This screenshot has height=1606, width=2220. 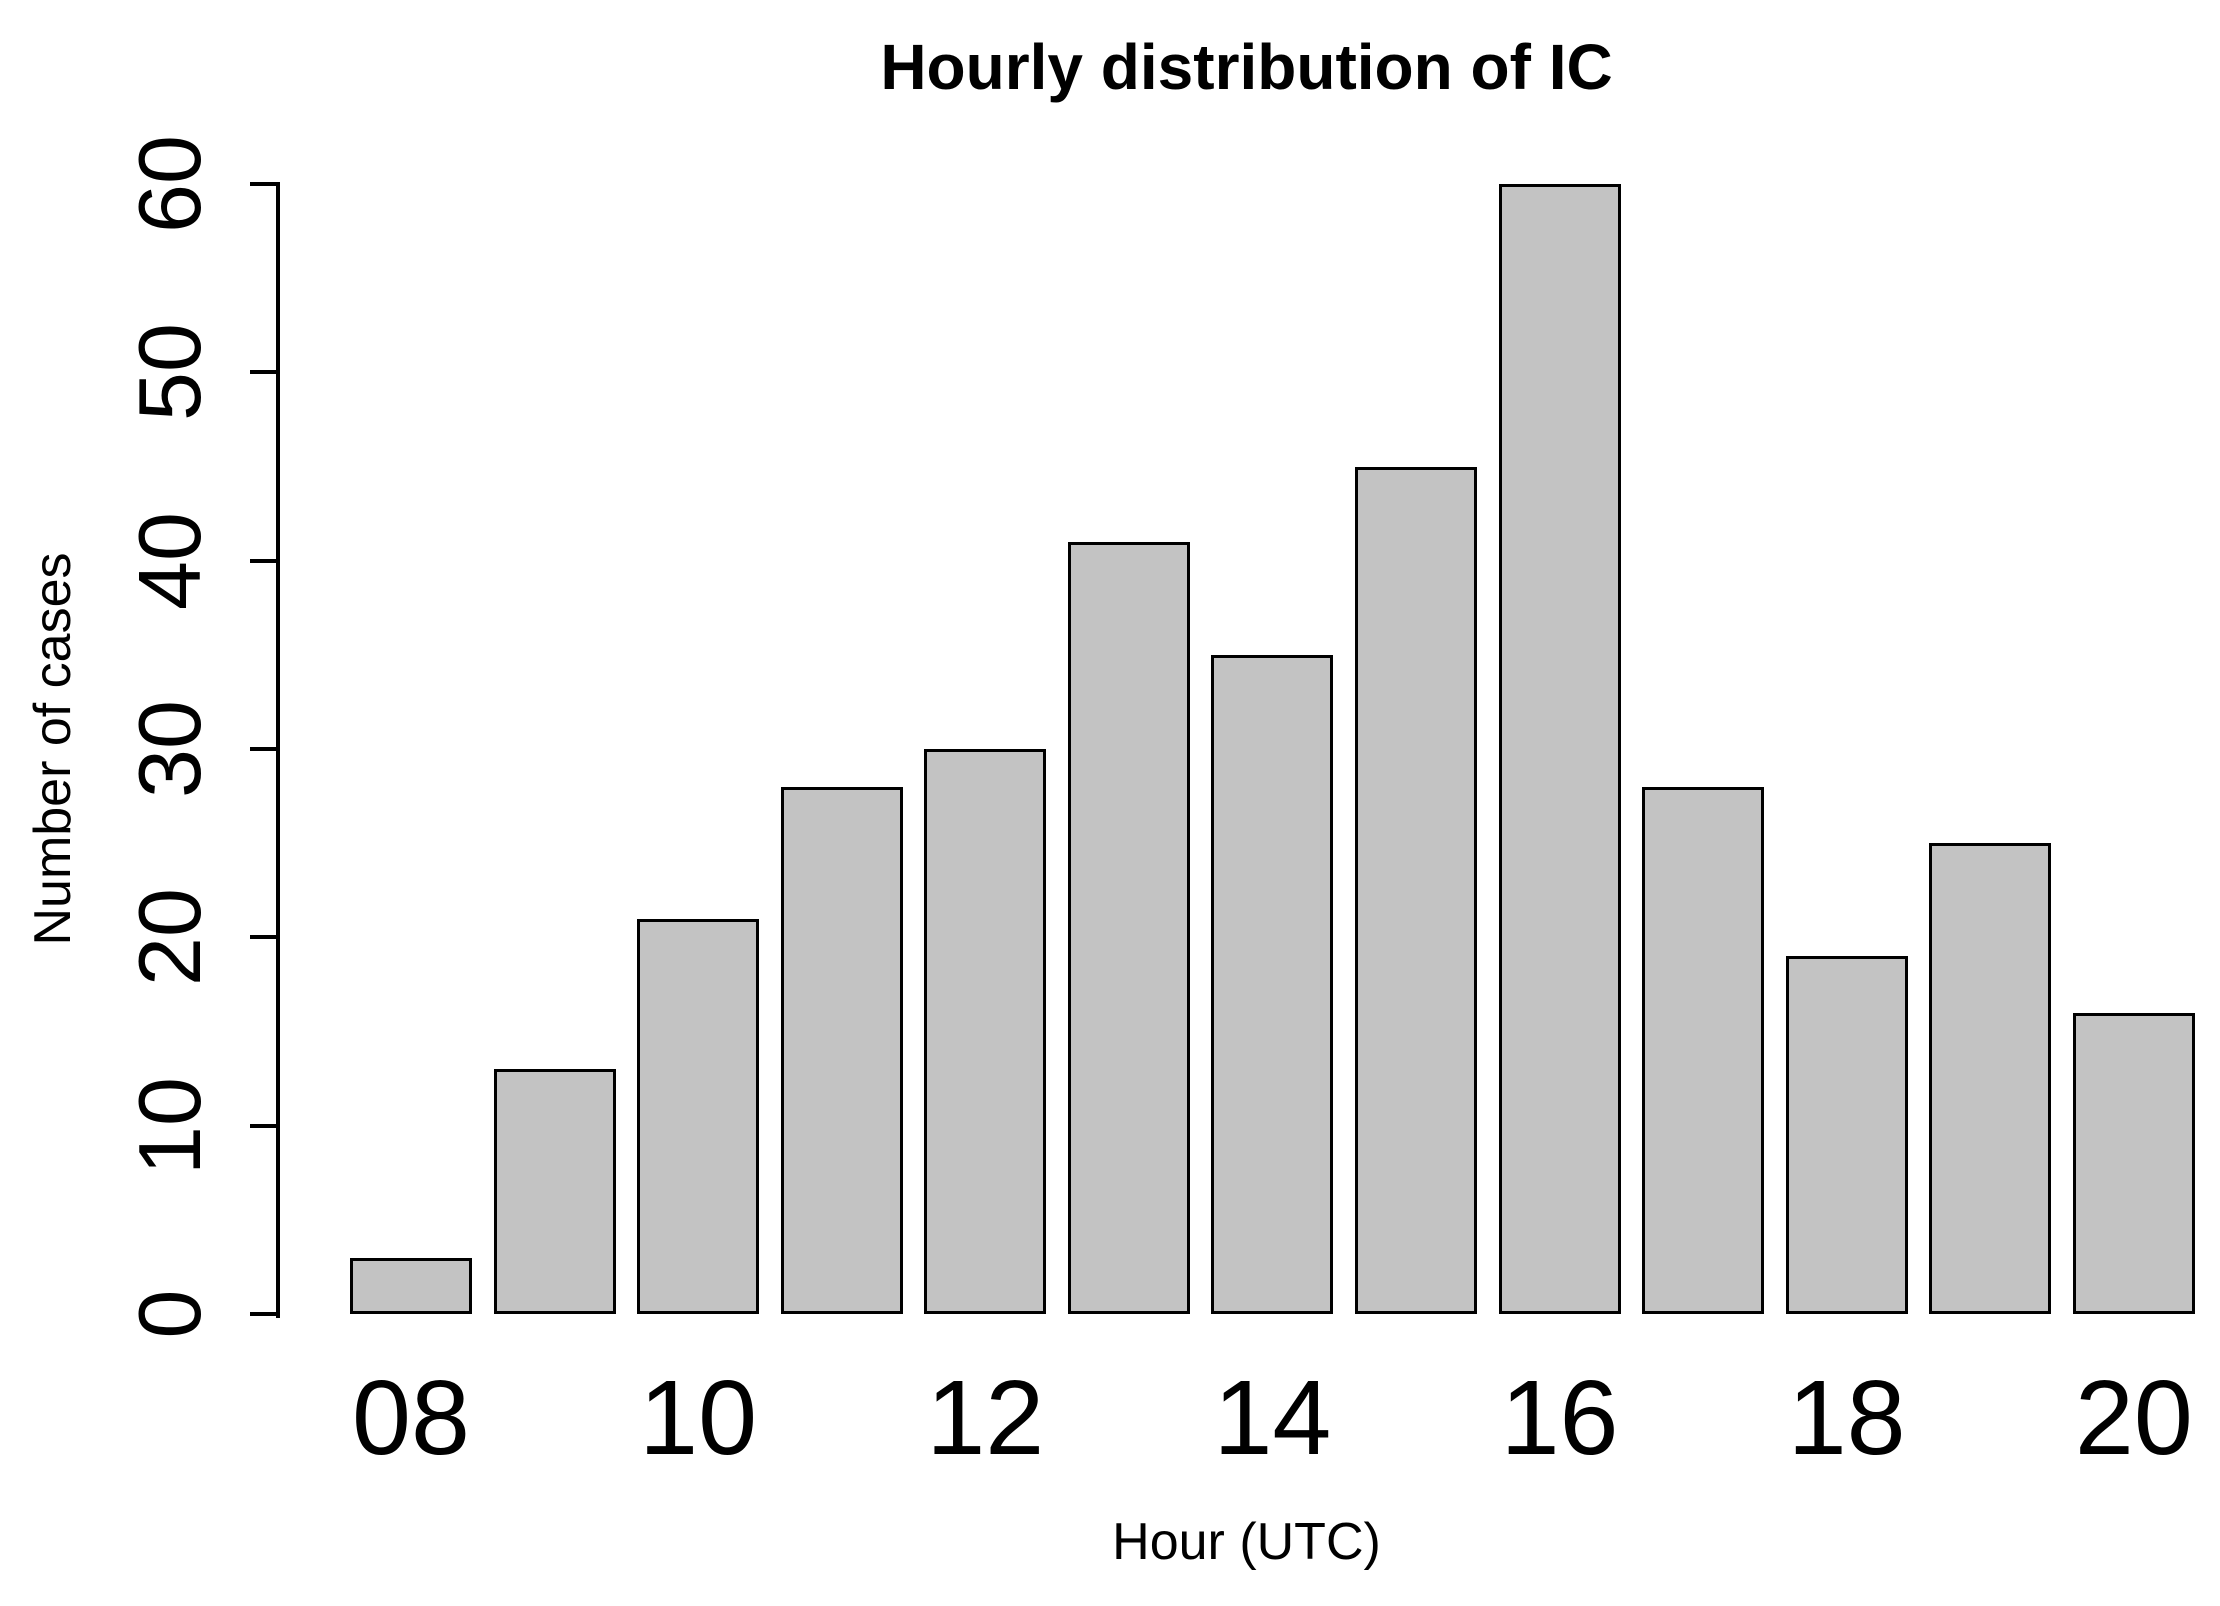 What do you see at coordinates (169, 560) in the screenshot?
I see `y-tick-label-text: 40` at bounding box center [169, 560].